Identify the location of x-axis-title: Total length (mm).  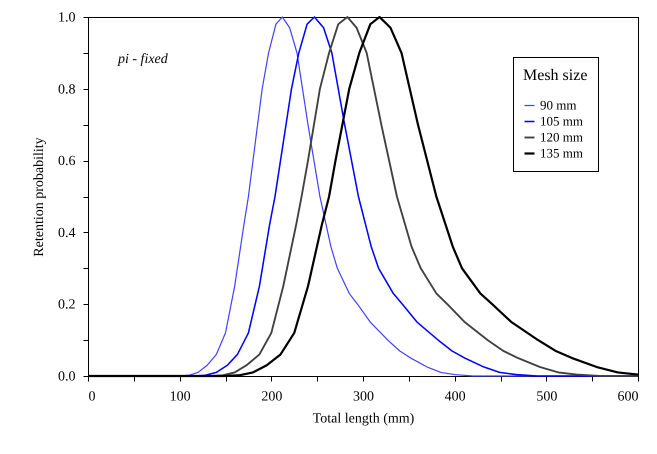
(363, 419).